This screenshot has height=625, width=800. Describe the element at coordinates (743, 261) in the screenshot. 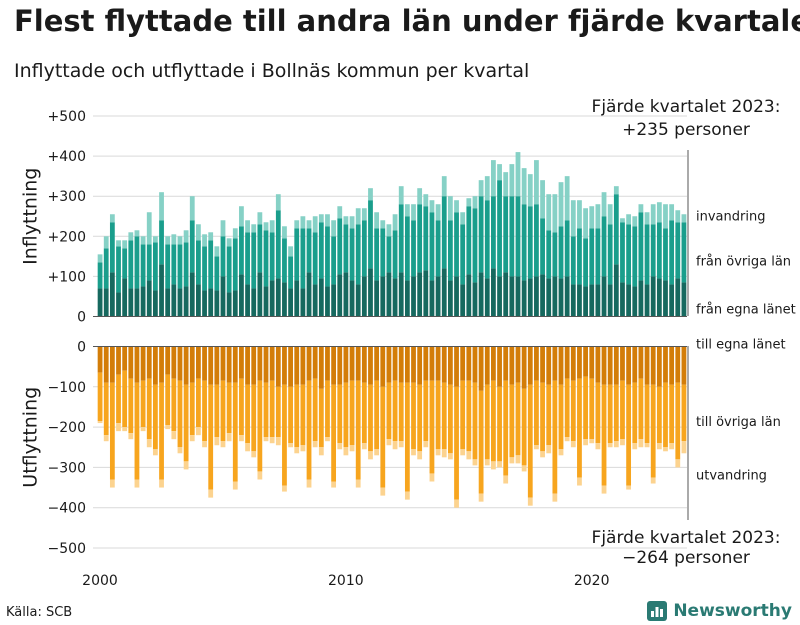

I see `inflow-series-label: från övriga län` at that location.